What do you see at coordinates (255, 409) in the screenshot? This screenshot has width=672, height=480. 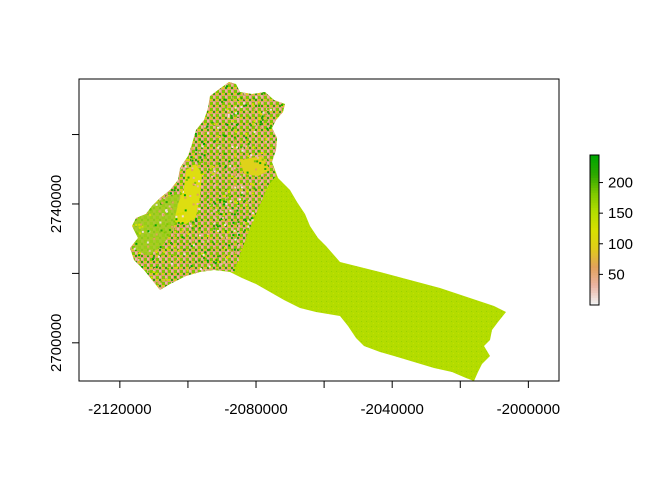 I see `x-tick-label: -2080000` at bounding box center [255, 409].